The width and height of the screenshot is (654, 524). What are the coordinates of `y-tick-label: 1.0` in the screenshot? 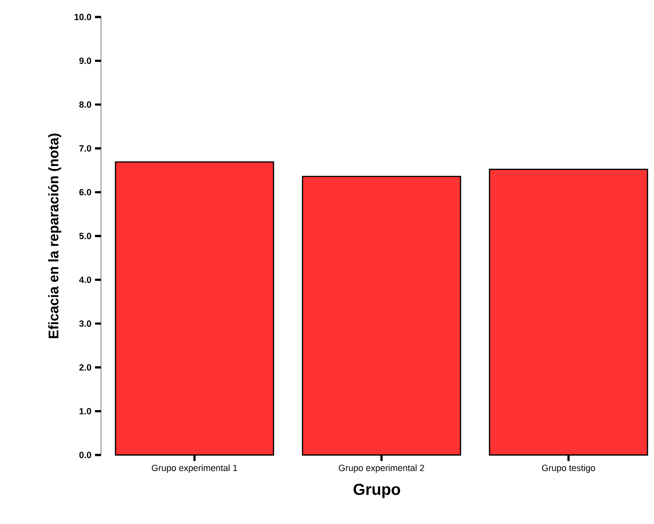 It's located at (86, 411).